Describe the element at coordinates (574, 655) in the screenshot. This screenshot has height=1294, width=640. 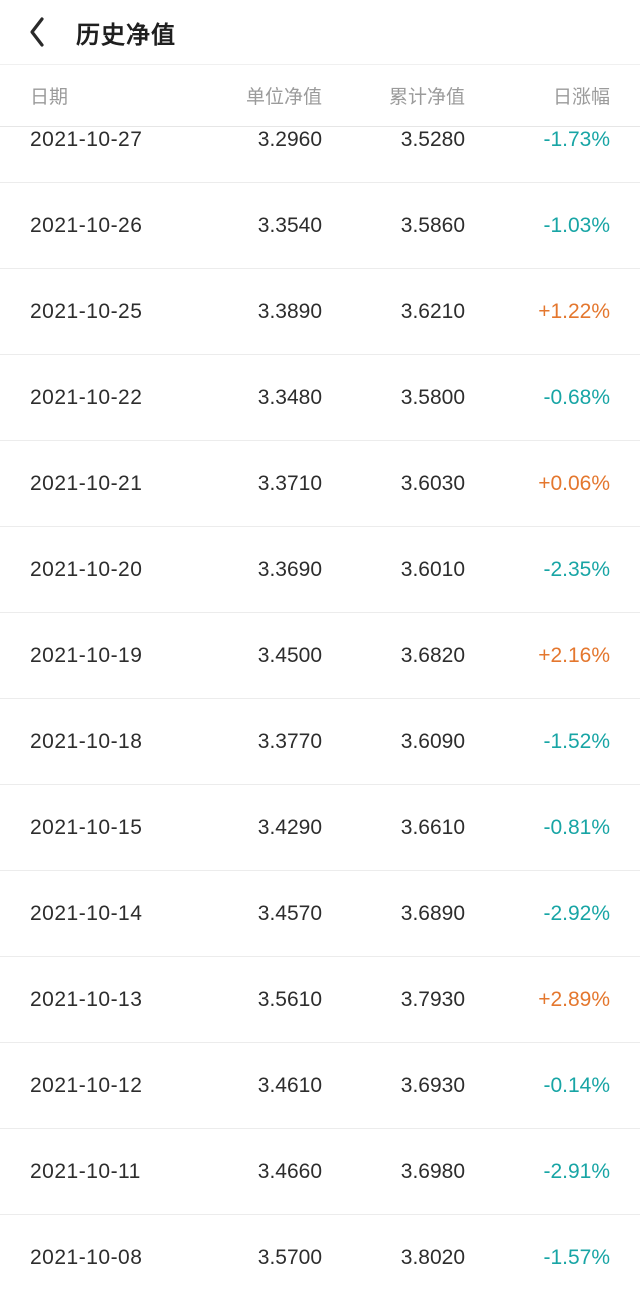
I see `daily-change-cell: +2.16%` at that location.